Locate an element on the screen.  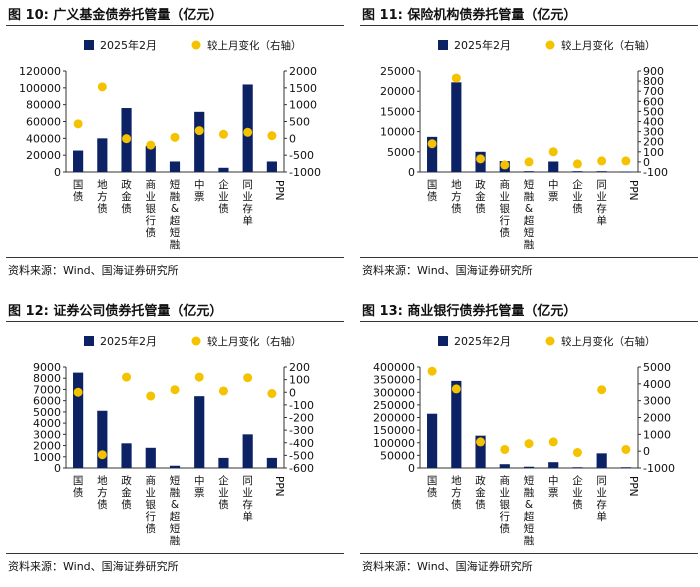
left-tick-label: 8000 is located at coordinates (47, 378).